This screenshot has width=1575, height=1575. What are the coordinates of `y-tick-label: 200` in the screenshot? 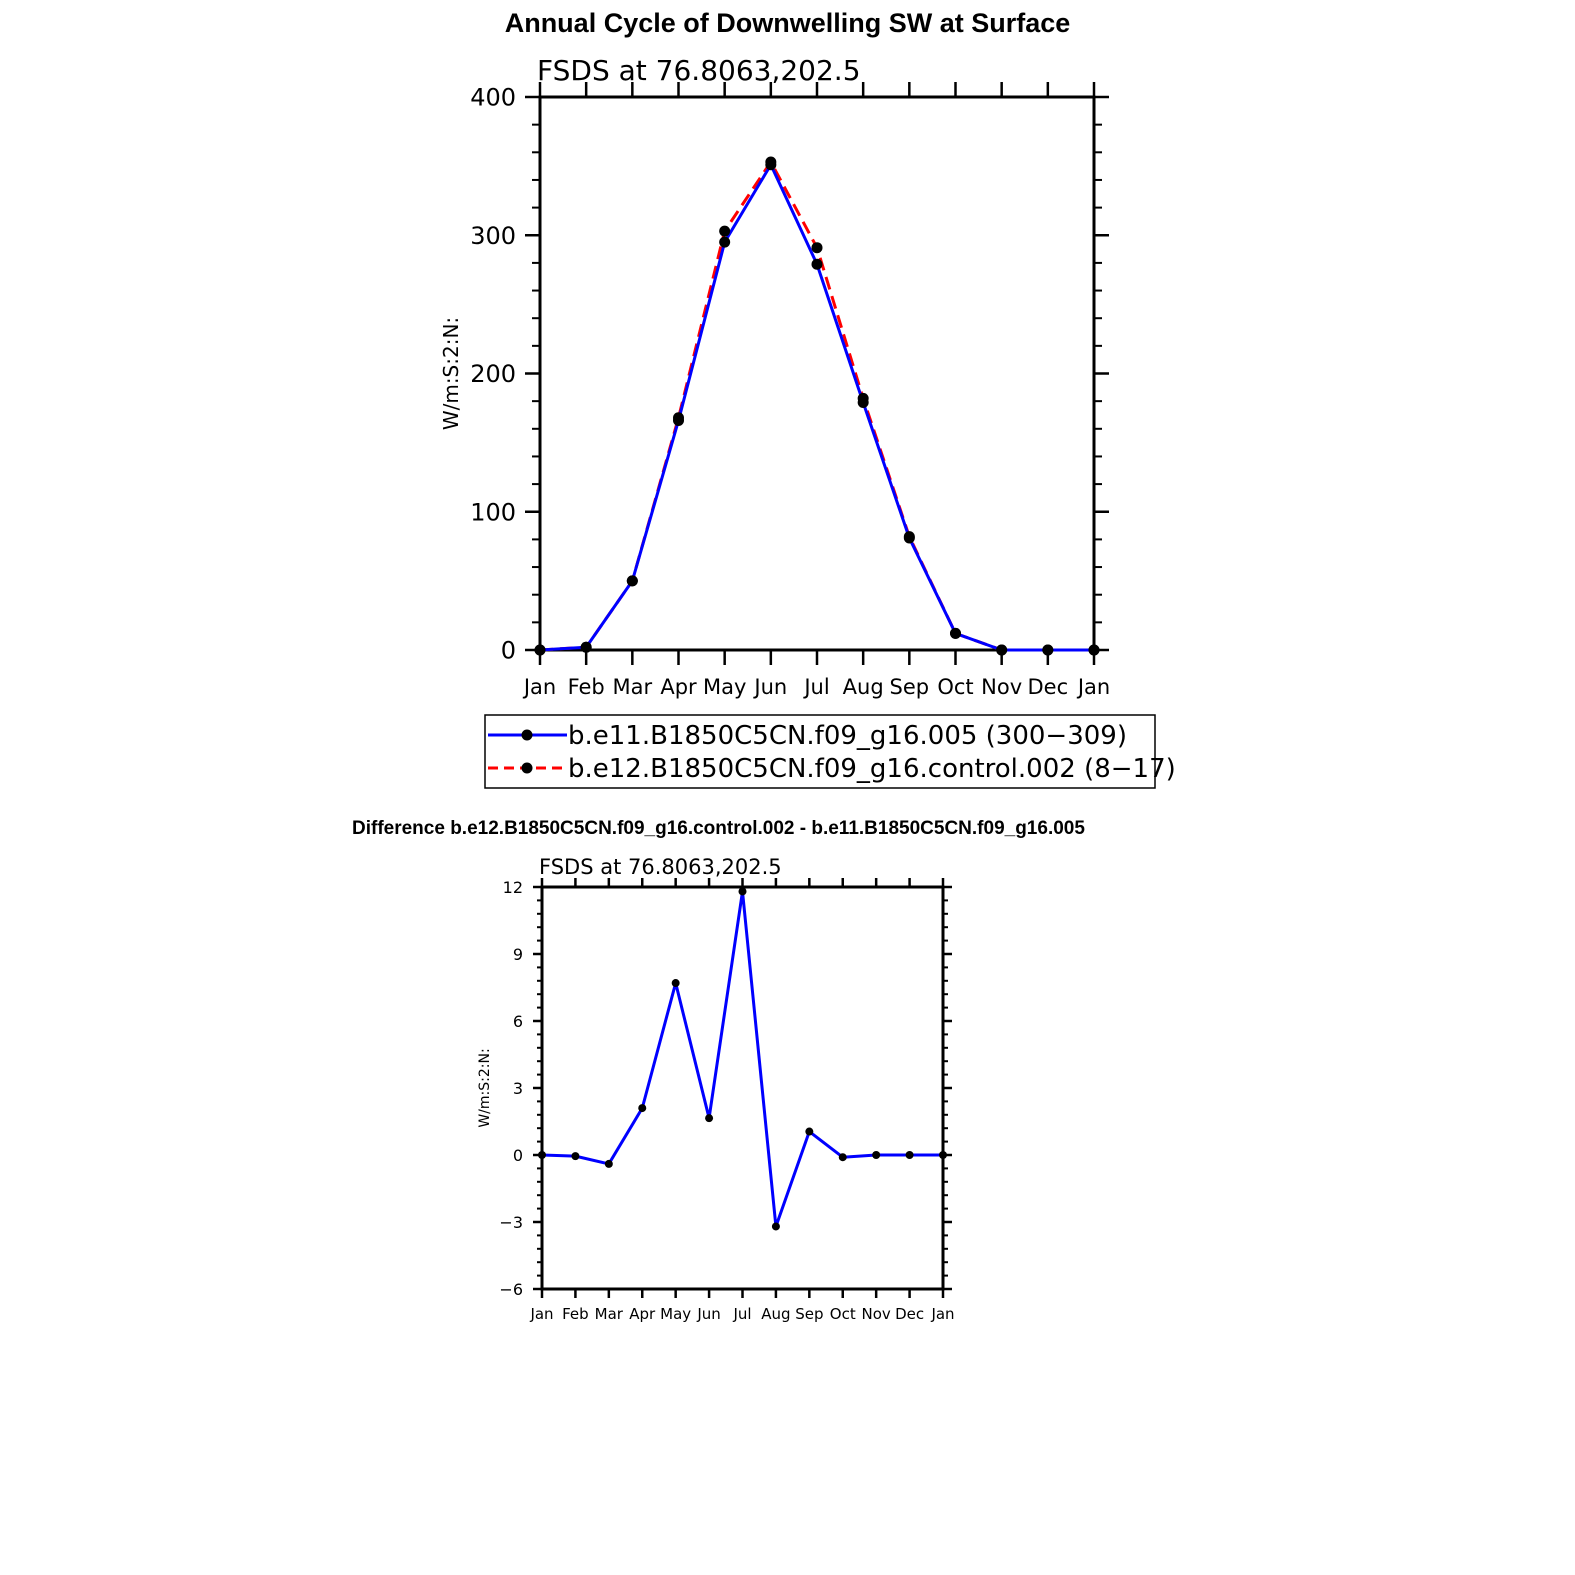 It's located at (493, 374).